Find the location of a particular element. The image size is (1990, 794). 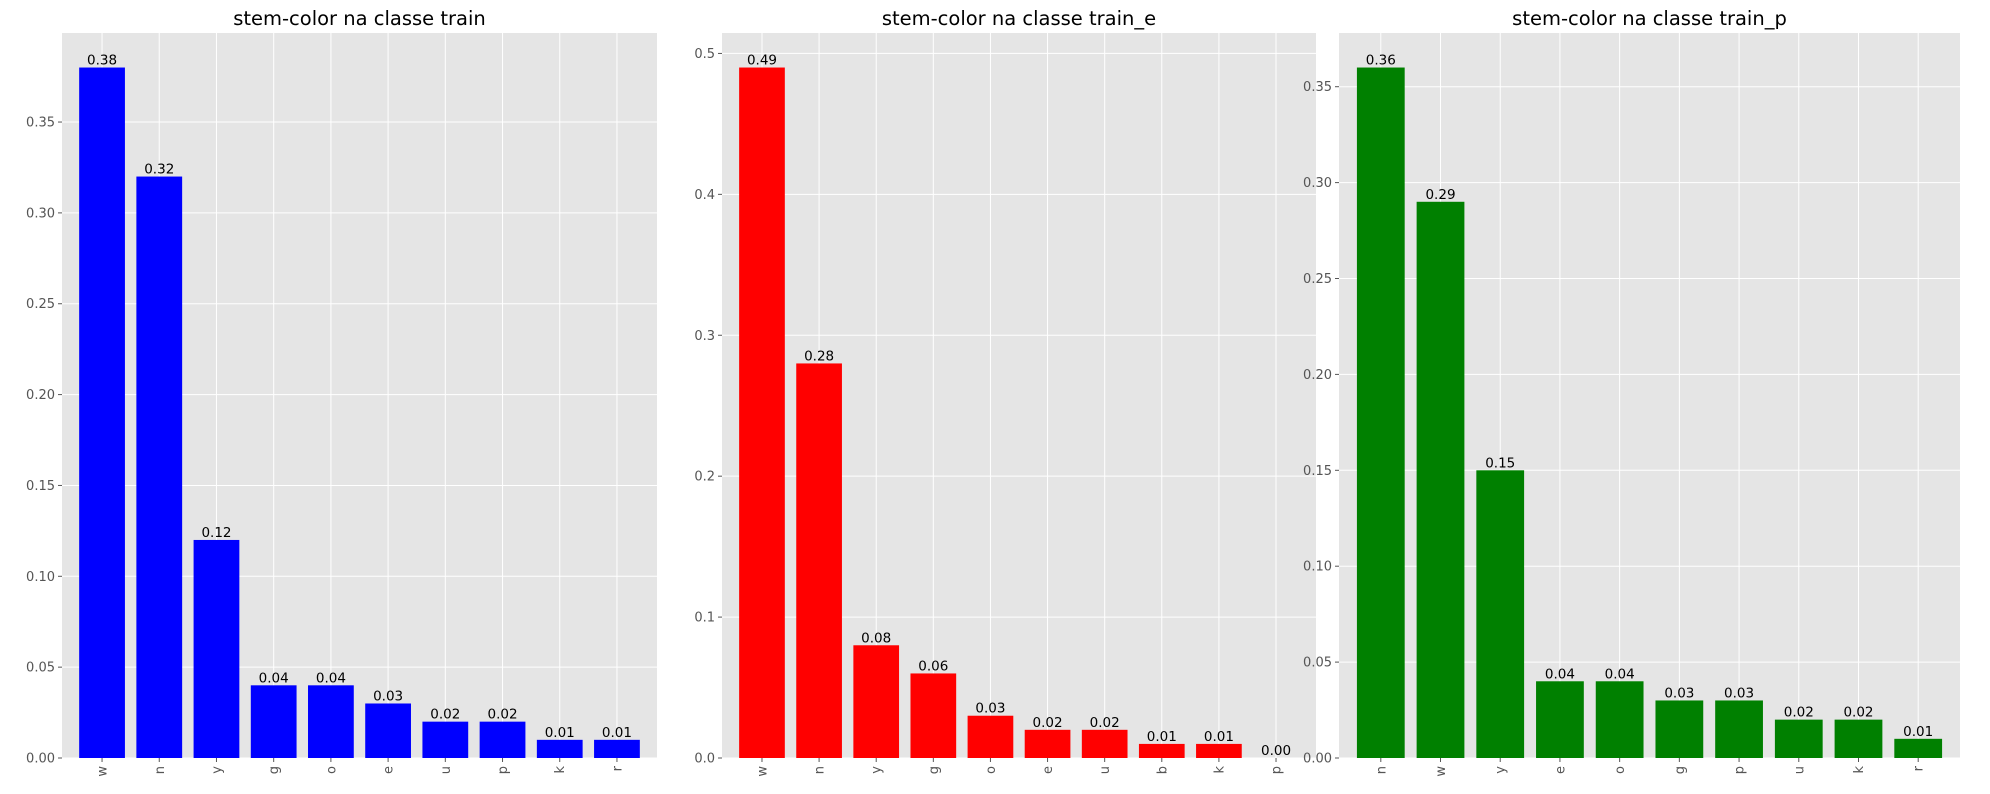

chart-1-bar-e is located at coordinates (388, 730).